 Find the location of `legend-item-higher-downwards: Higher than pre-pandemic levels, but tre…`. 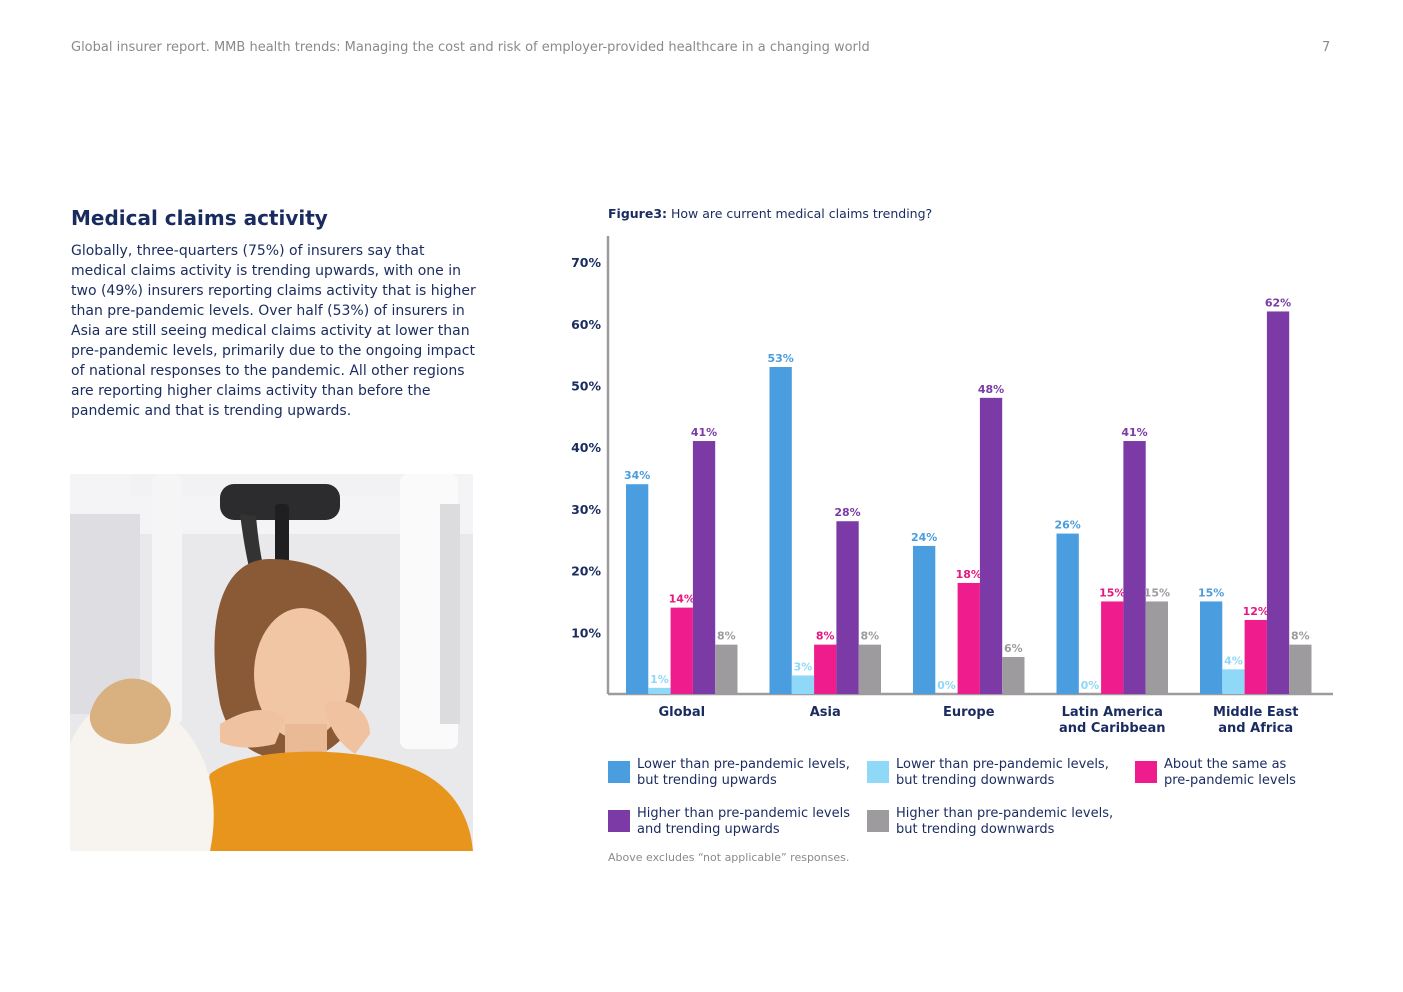

legend-item-higher-downwards: Higher than pre-pandemic levels, but tre… is located at coordinates (990, 822).